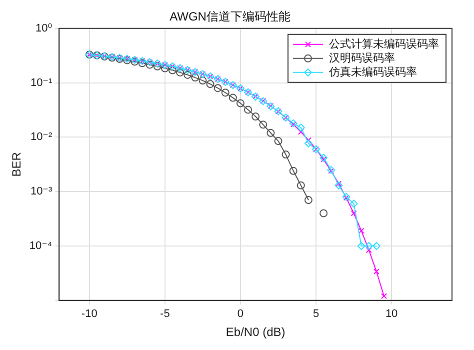  I want to click on y-axis-title: BER, so click(17, 164).